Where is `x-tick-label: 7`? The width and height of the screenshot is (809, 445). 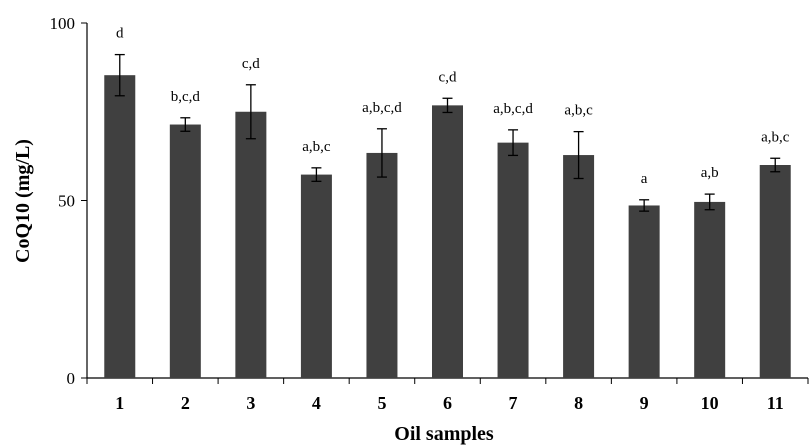
x-tick-label: 7 is located at coordinates (513, 403).